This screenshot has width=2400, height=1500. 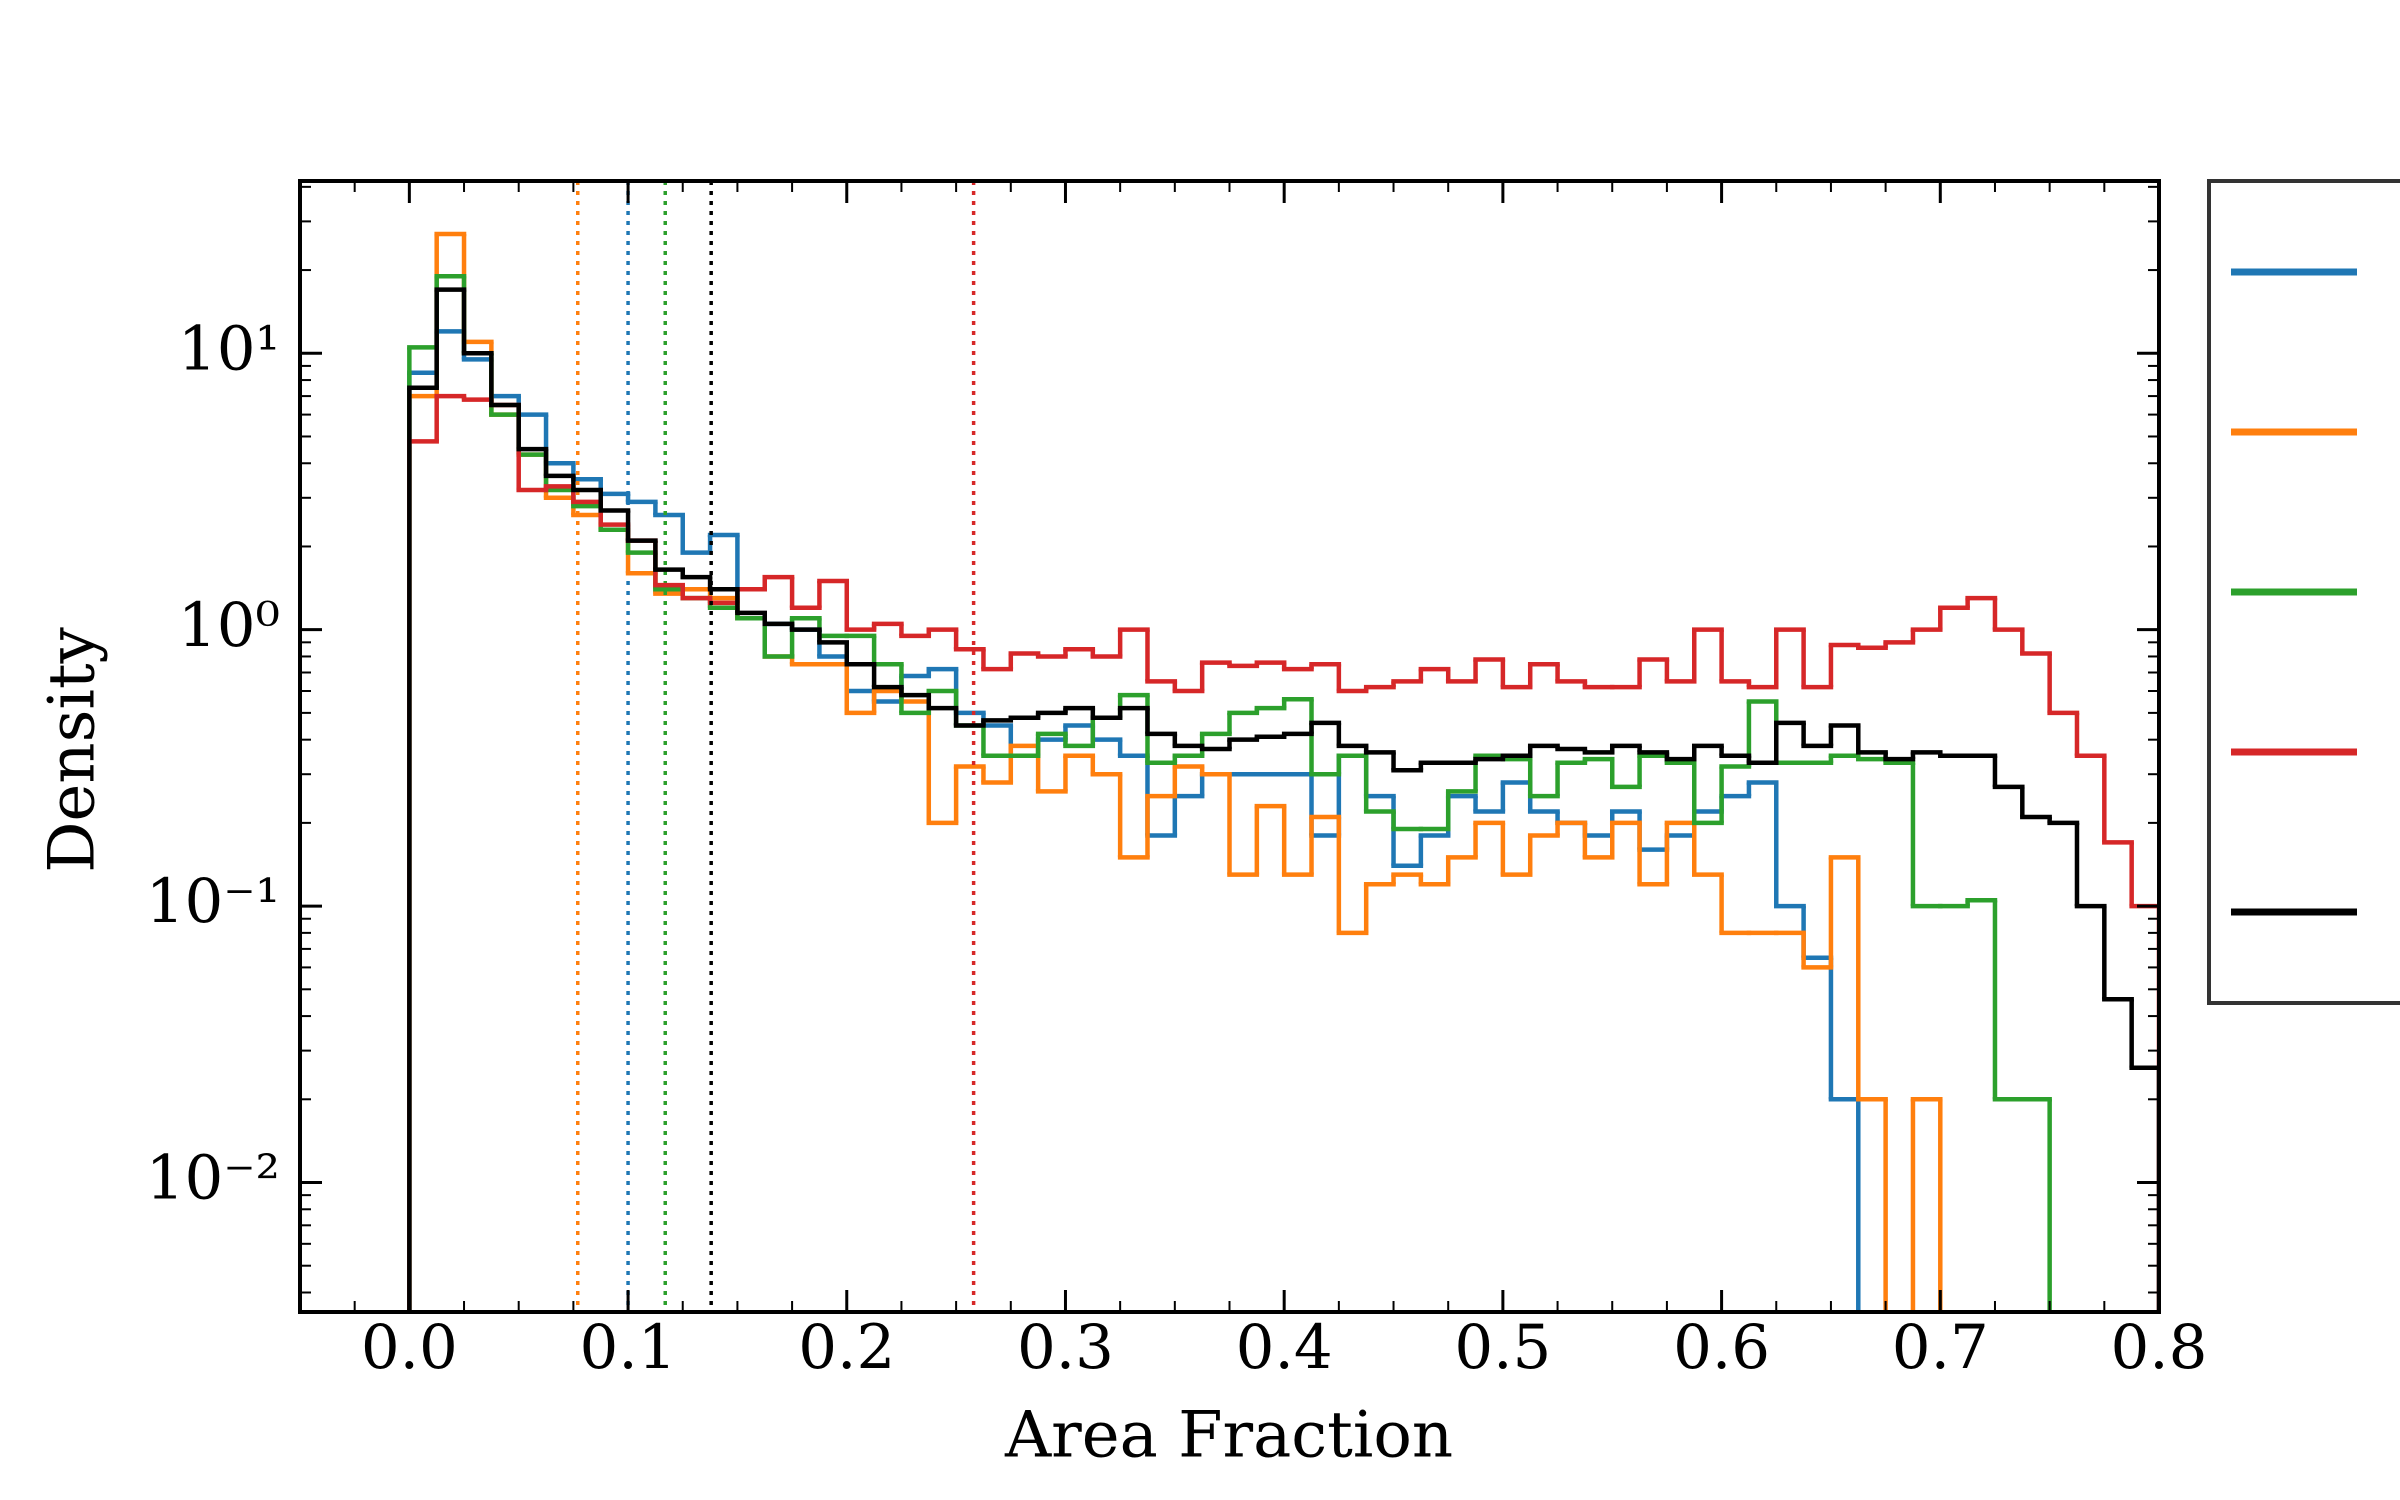 What do you see at coordinates (846, 1347) in the screenshot?
I see `x-tick-label: 0.2` at bounding box center [846, 1347].